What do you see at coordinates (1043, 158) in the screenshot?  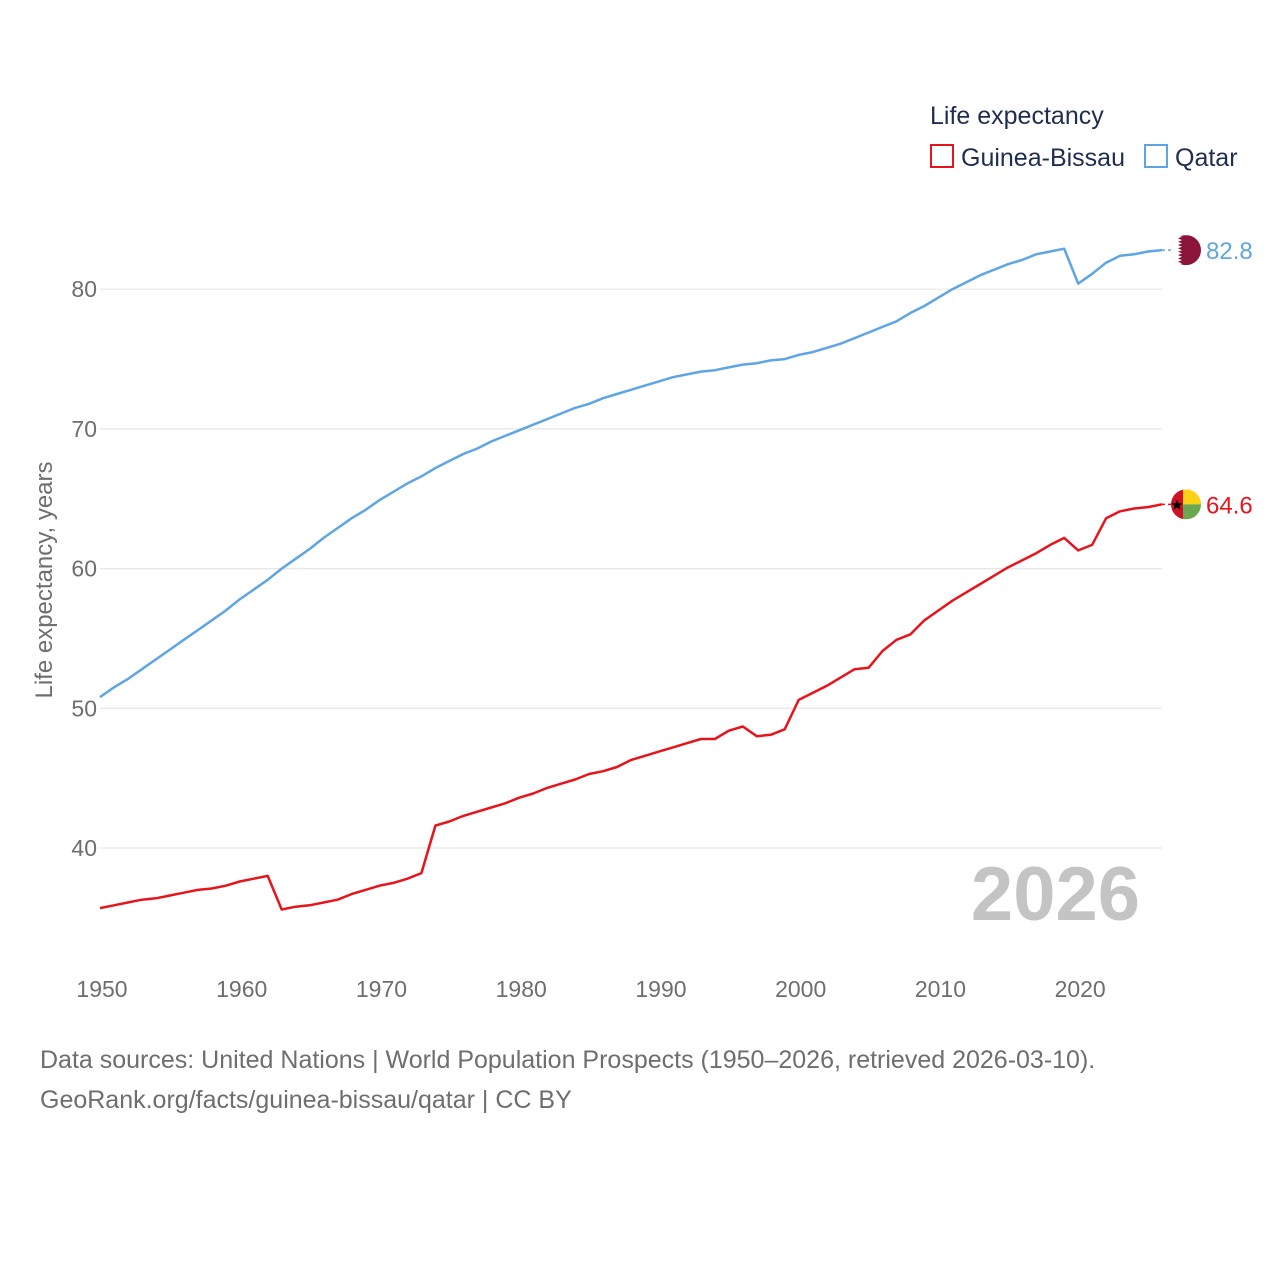 I see `legend-label-guinea-bissau: Guinea-Bissau` at bounding box center [1043, 158].